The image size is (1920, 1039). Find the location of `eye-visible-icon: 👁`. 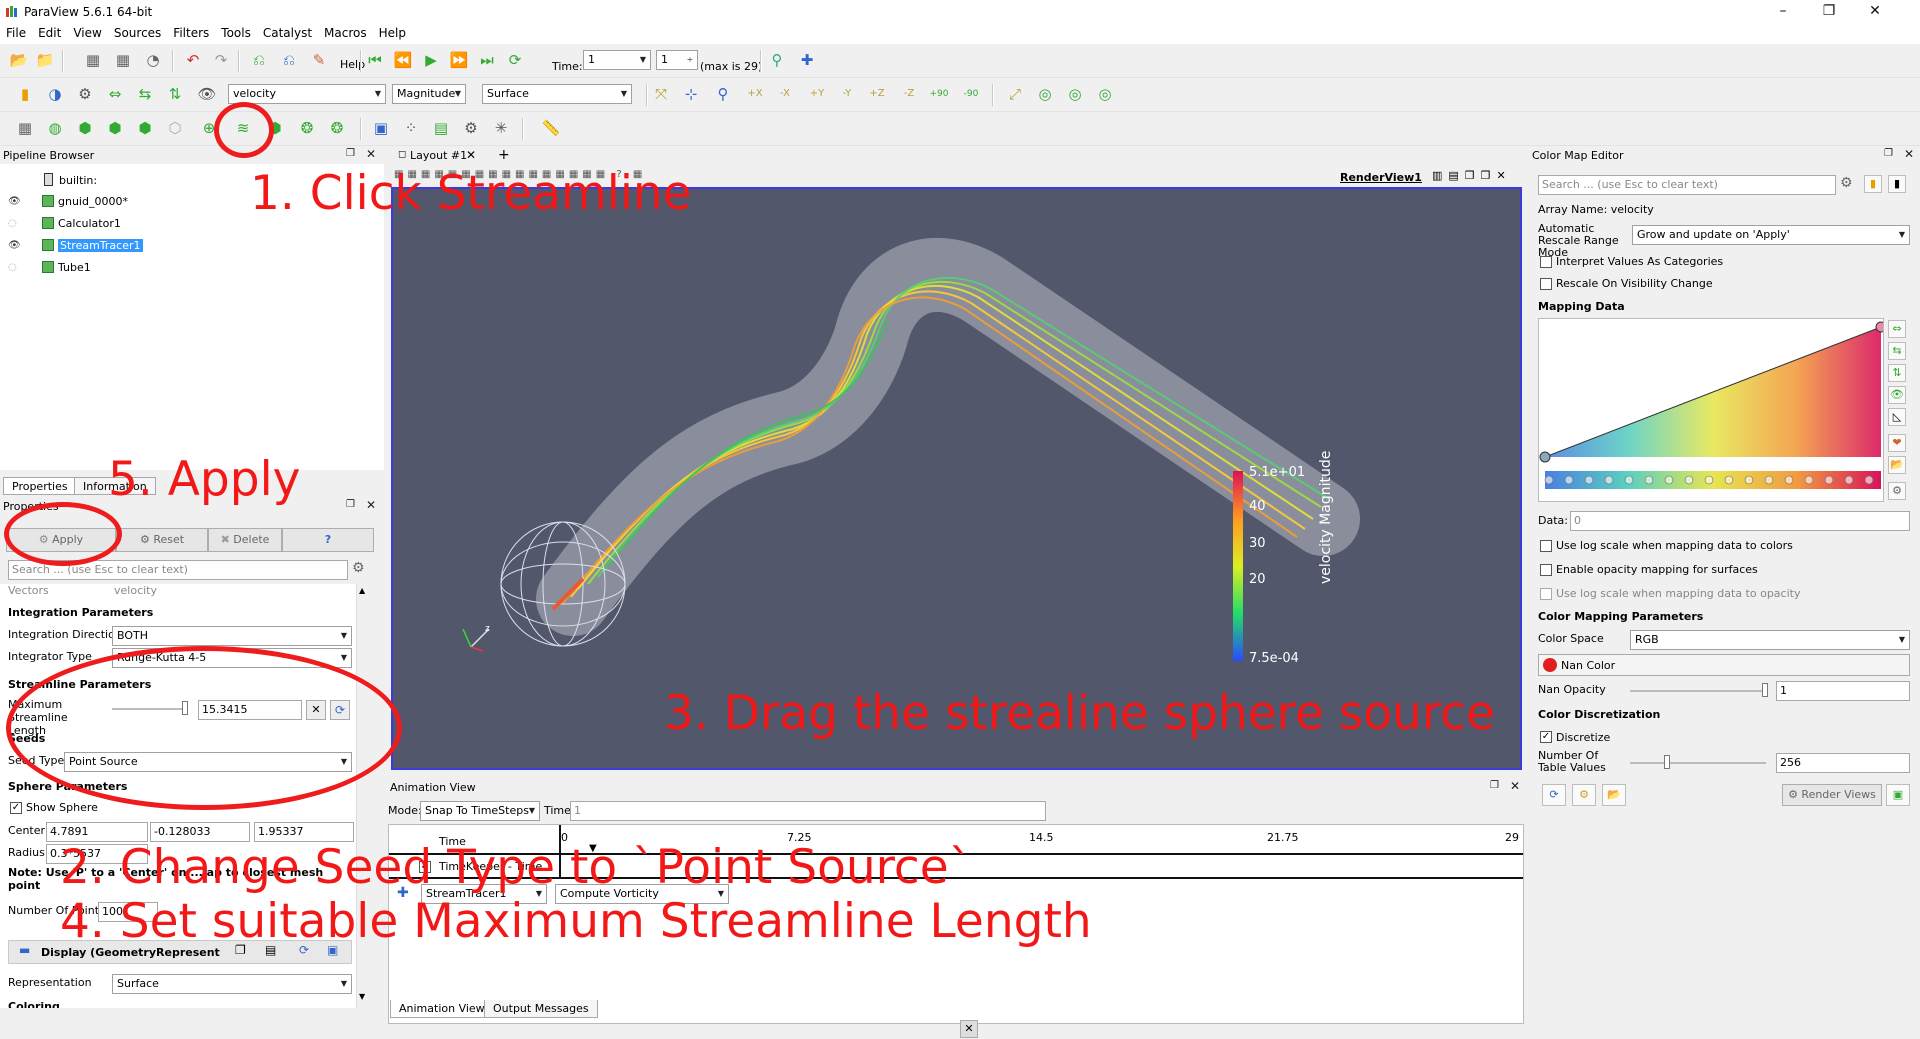

eye-visible-icon: 👁 is located at coordinates (14, 201).